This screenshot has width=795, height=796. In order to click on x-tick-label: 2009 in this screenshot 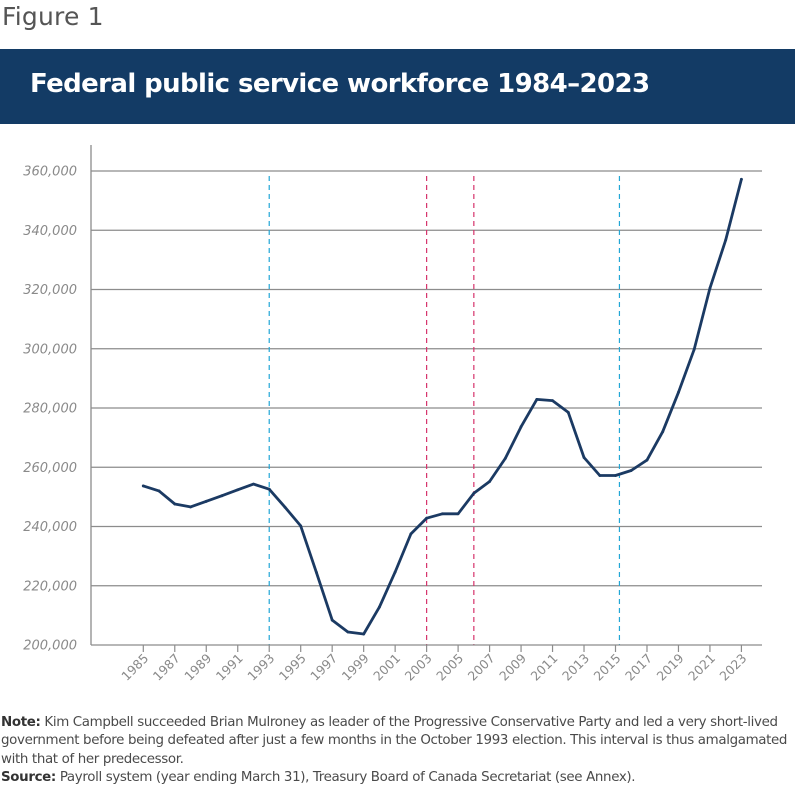, I will do `click(512, 666)`.